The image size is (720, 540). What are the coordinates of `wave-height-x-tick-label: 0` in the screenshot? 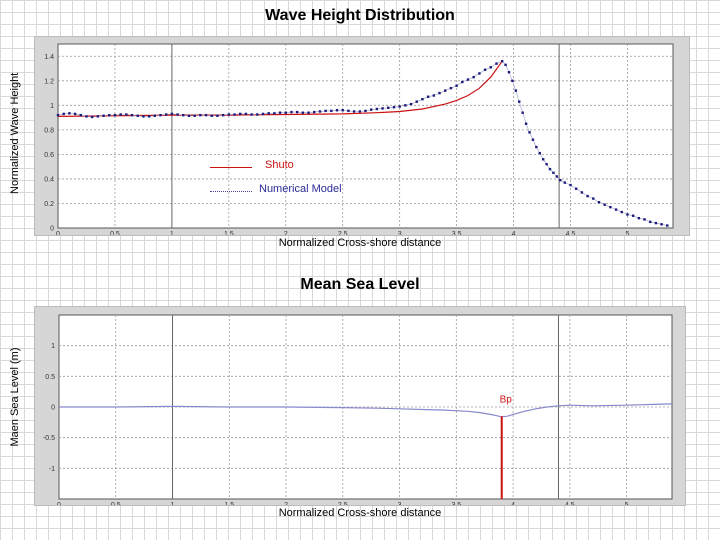 It's located at (58, 233).